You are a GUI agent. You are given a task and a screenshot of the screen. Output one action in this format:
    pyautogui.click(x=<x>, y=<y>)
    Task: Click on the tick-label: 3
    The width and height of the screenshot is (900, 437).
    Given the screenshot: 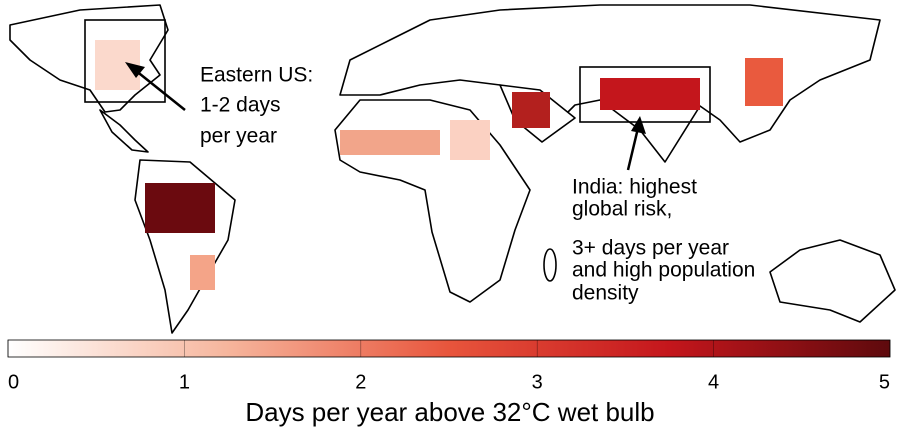 What is the action you would take?
    pyautogui.click(x=537, y=382)
    